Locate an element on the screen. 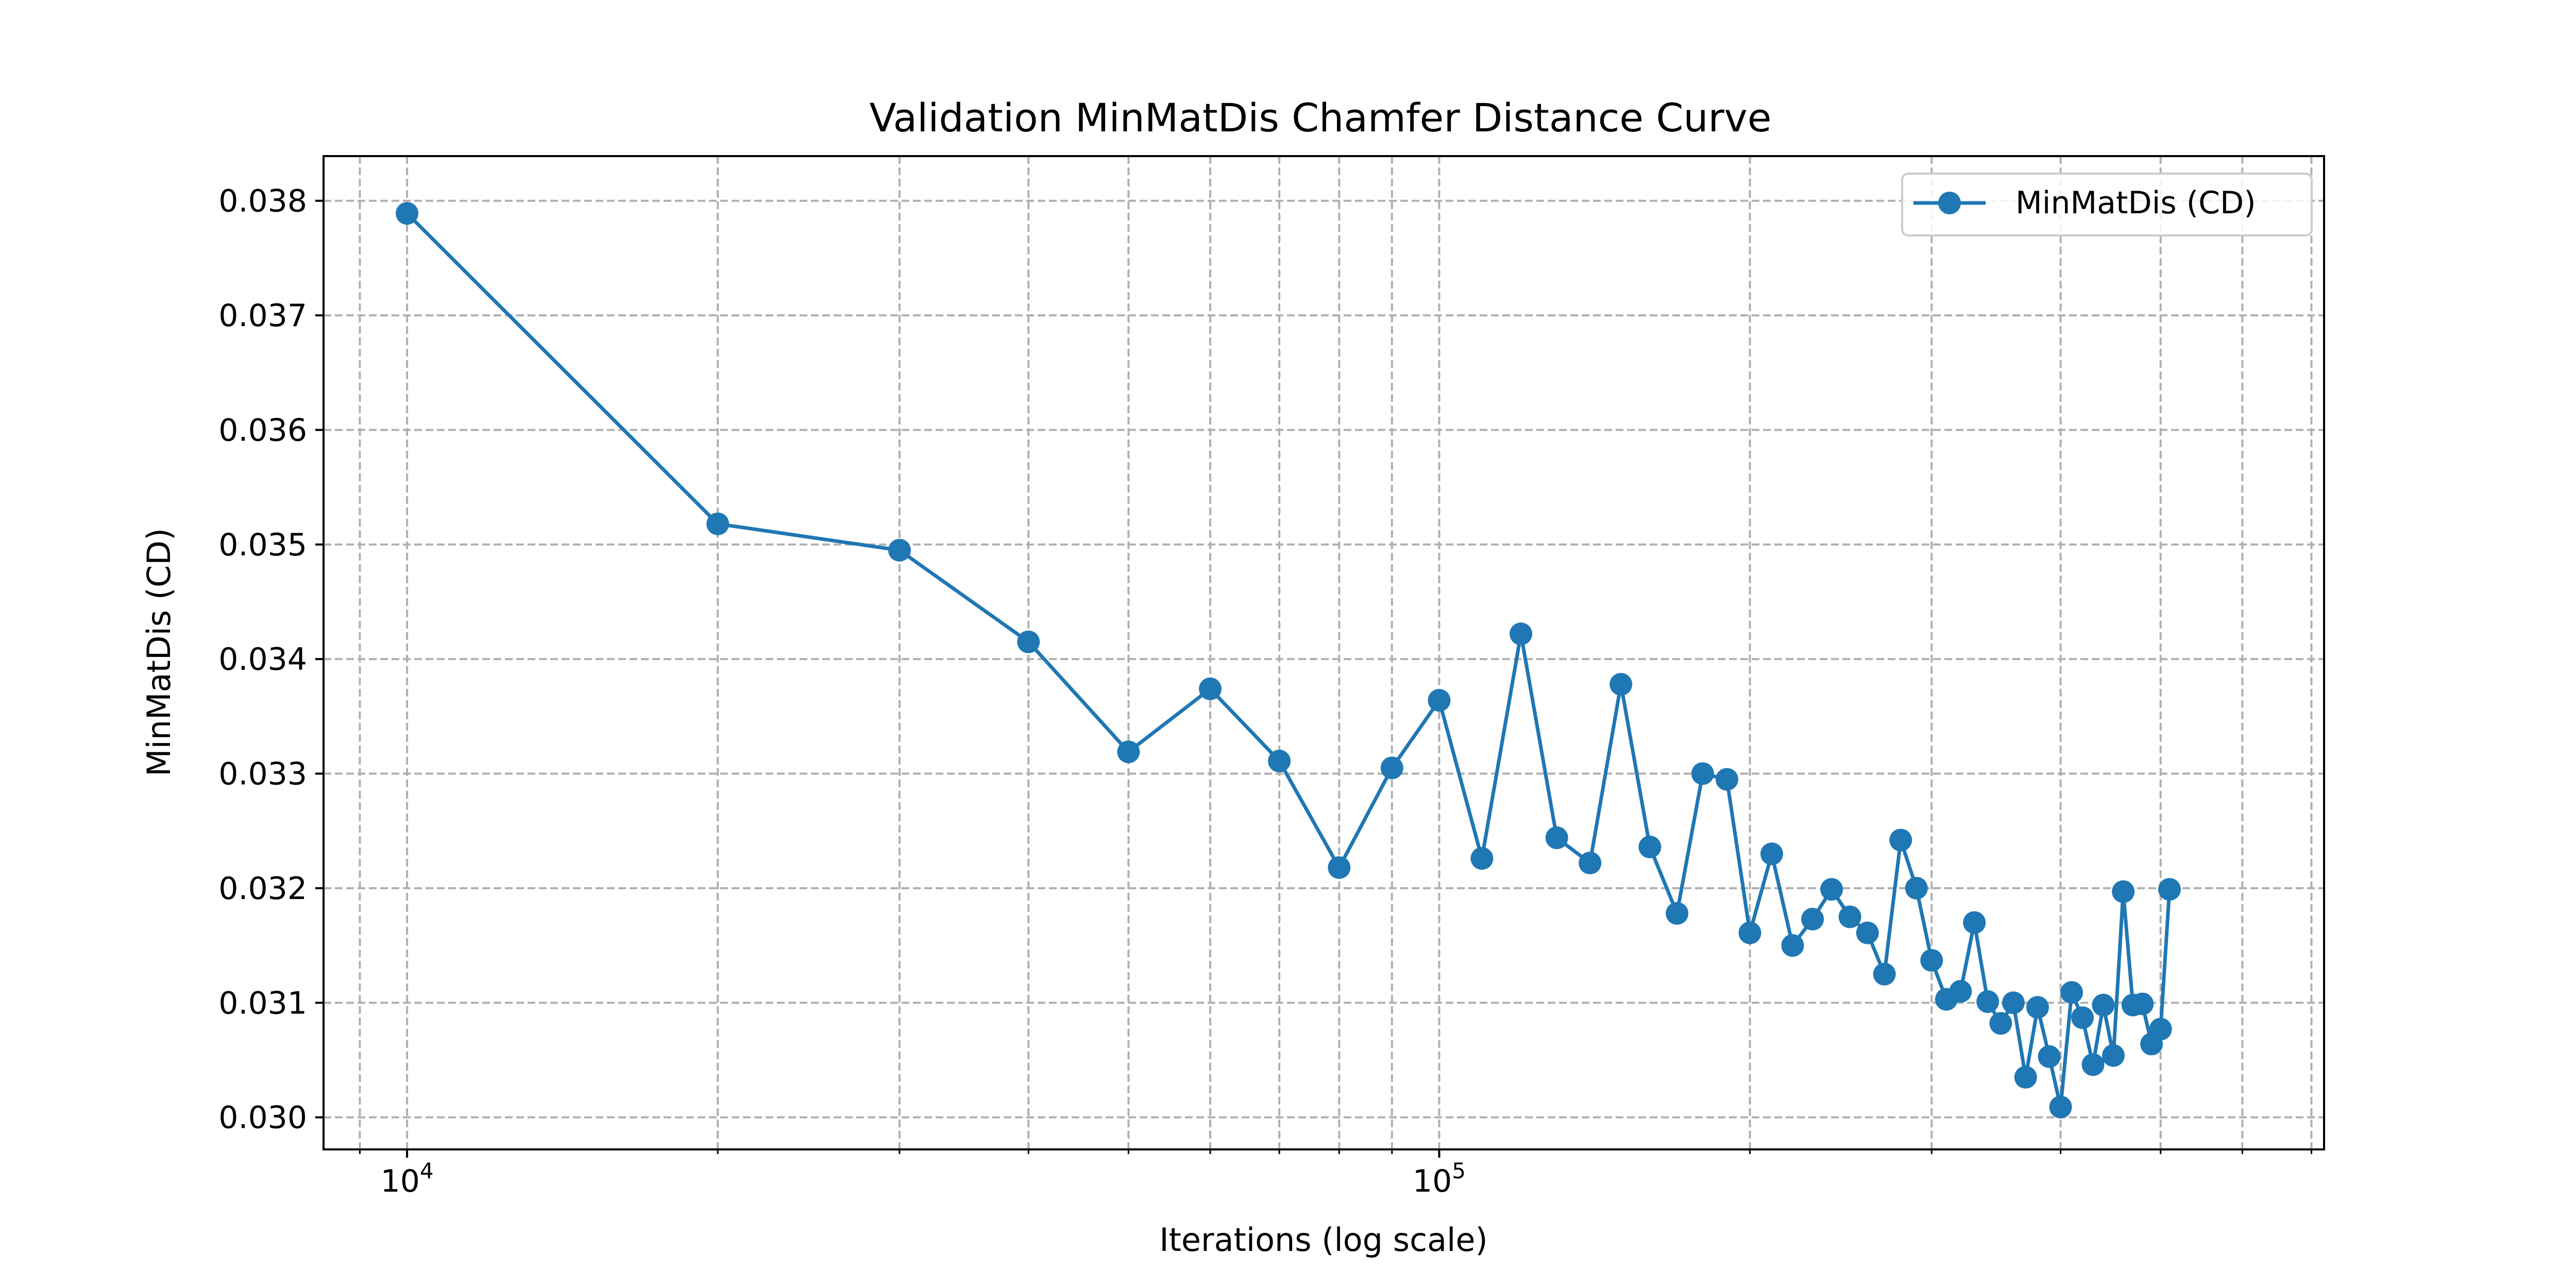 This screenshot has width=2576, height=1288. x-tick-label: 10⁴ is located at coordinates (407, 1178).